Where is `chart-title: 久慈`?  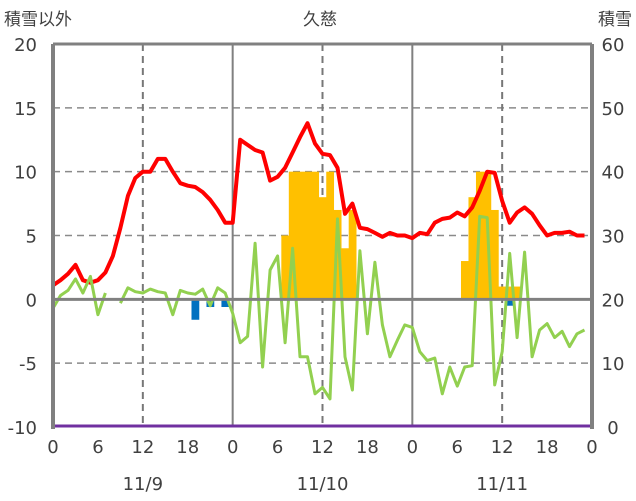
chart-title: 久慈 is located at coordinates (320, 20).